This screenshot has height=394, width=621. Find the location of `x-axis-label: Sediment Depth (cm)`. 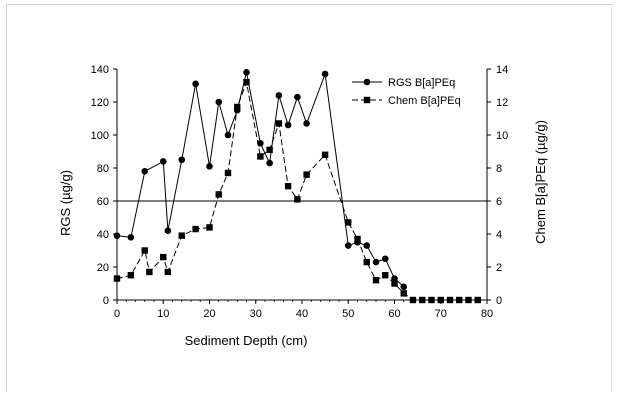

x-axis-label: Sediment Depth (cm) is located at coordinates (246, 340).